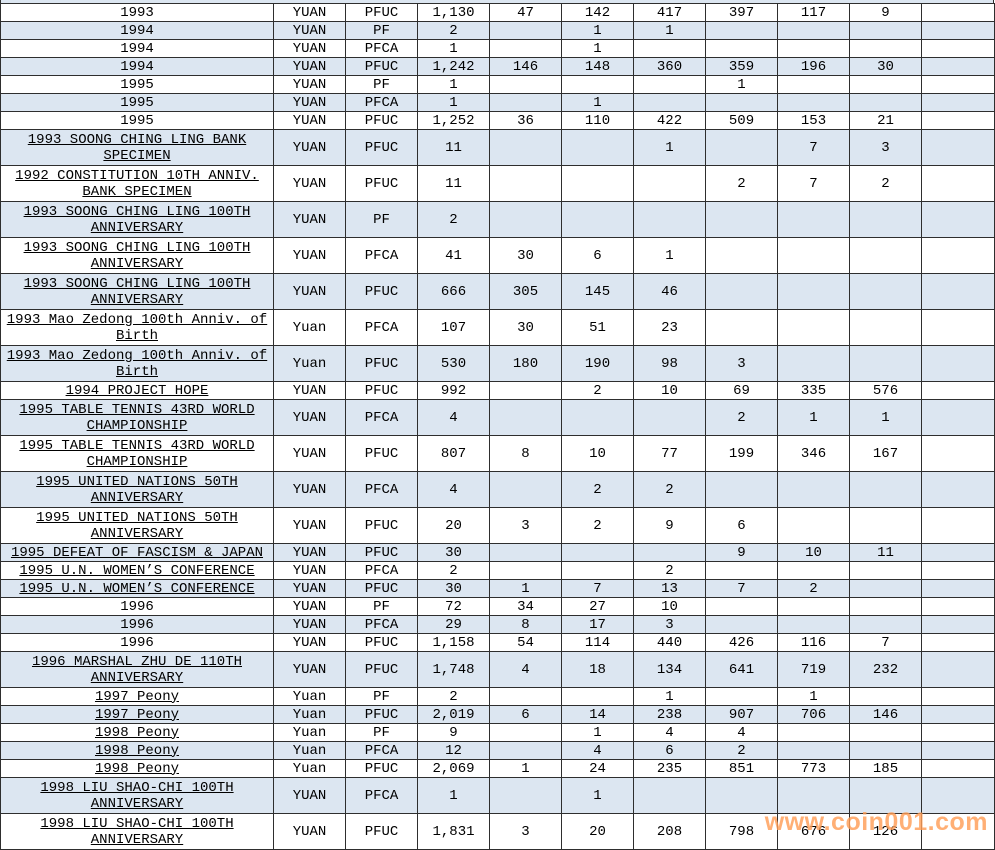 Image resolution: width=995 pixels, height=850 pixels. What do you see at coordinates (381, 219) in the screenshot?
I see `cell-grade: PF` at bounding box center [381, 219].